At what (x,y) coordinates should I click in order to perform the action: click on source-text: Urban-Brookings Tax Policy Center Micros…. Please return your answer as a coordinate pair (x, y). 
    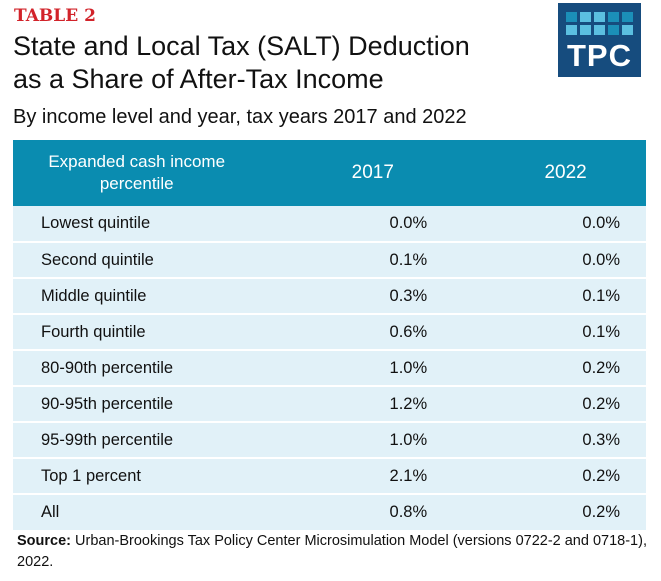
    Looking at the image, I should click on (332, 551).